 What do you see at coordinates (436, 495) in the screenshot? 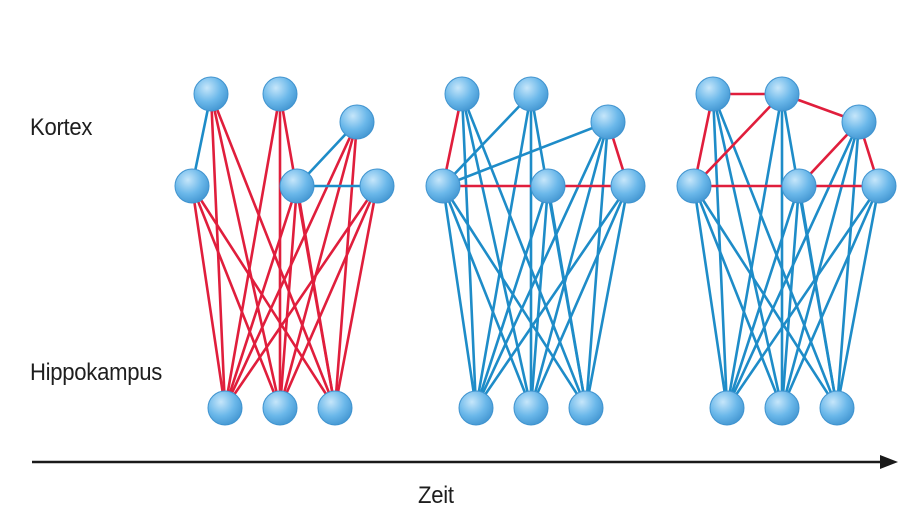
I see `time-label: Zeit` at bounding box center [436, 495].